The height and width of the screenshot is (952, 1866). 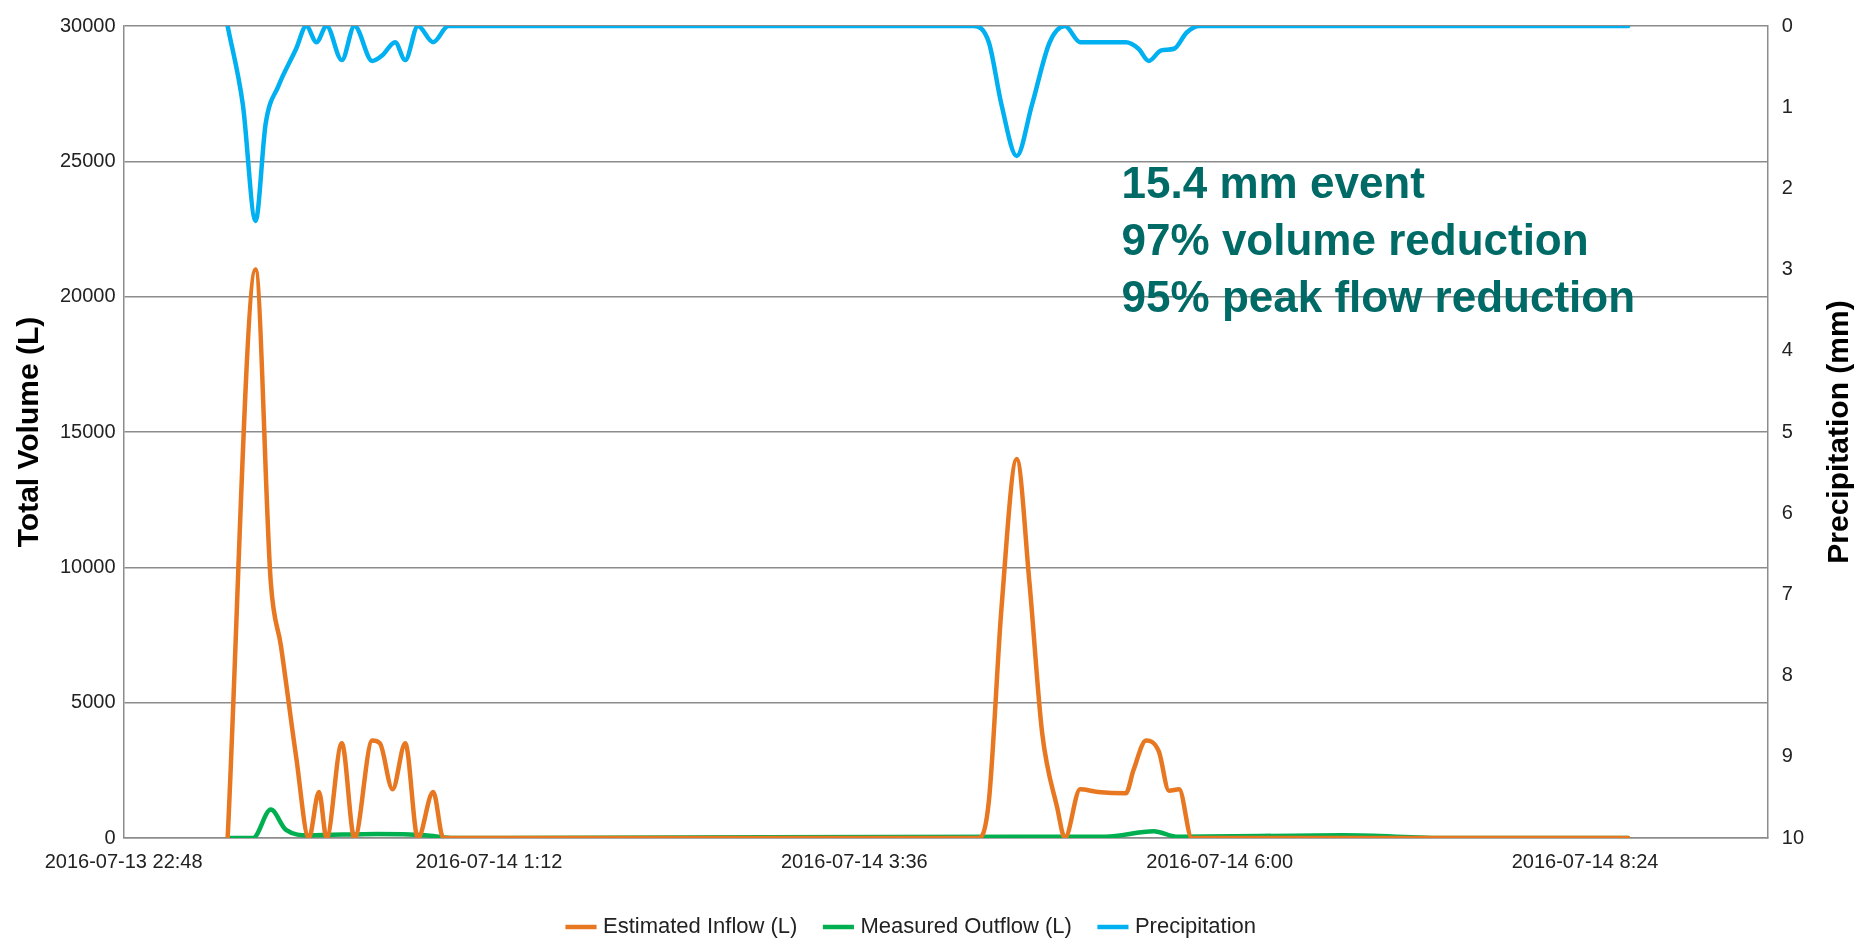 I want to click on y-tick-label: 15000, so click(x=87, y=430).